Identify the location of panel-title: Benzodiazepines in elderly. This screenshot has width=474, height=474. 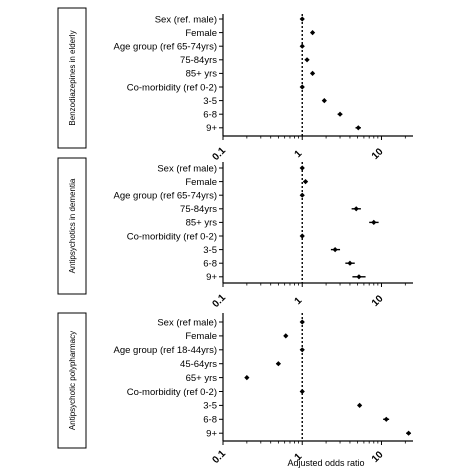
(72, 77).